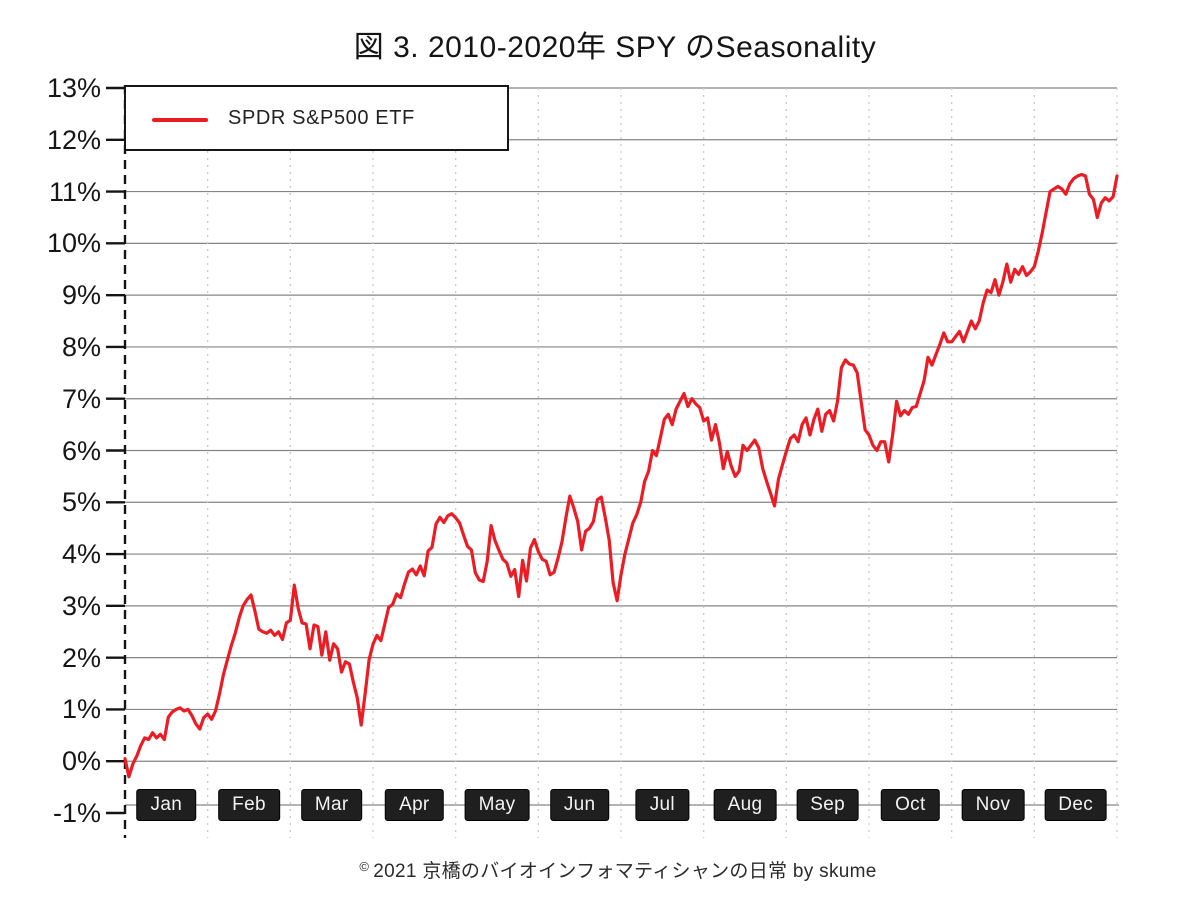 The image size is (1200, 919). What do you see at coordinates (81, 398) in the screenshot?
I see `y-tick-label-7: 7%` at bounding box center [81, 398].